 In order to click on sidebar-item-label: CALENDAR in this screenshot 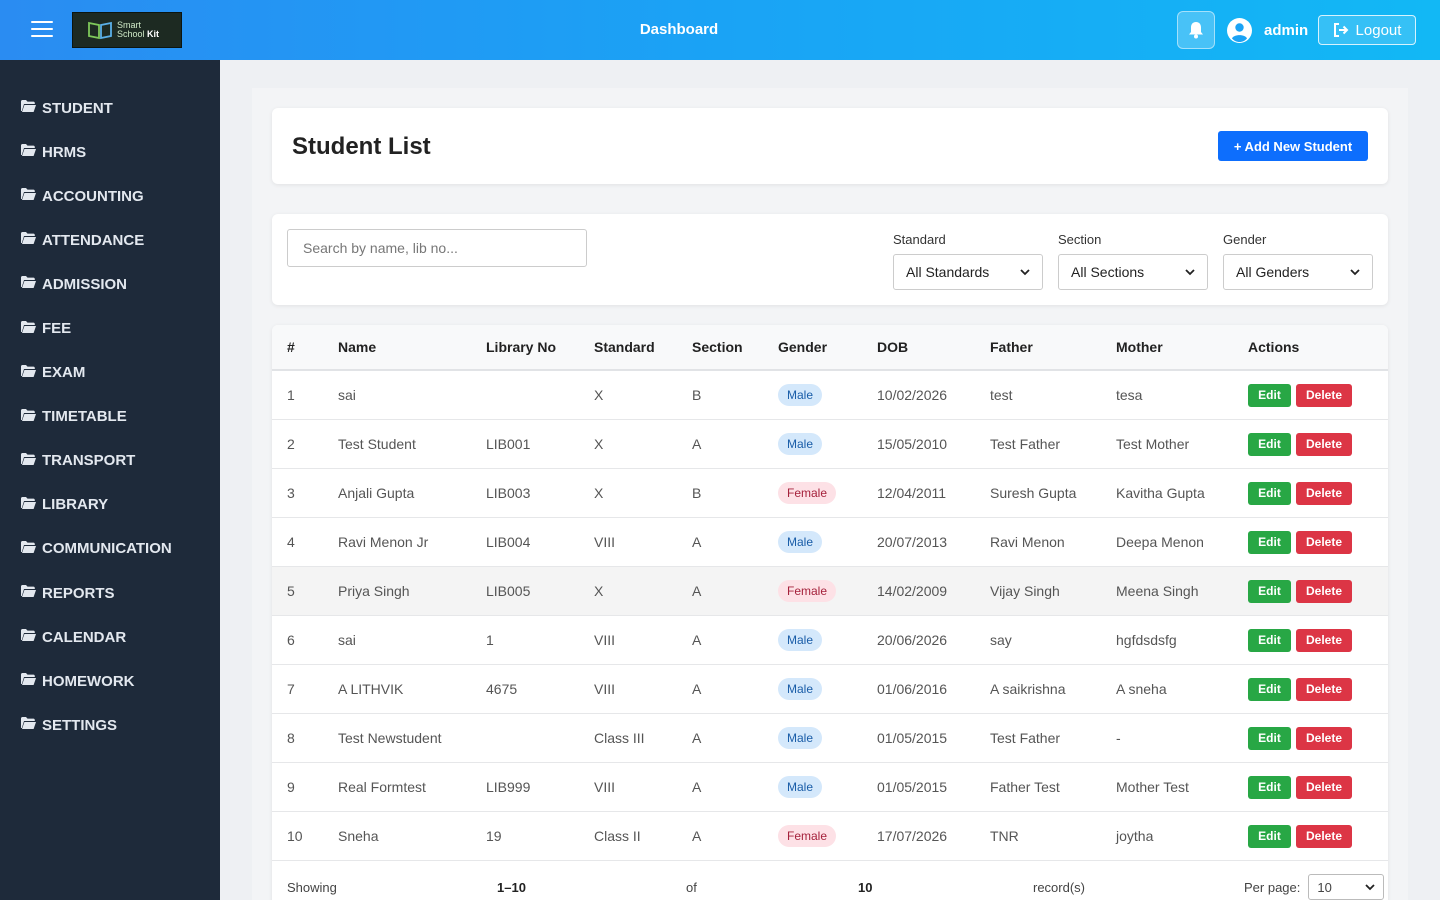, I will do `click(84, 637)`.